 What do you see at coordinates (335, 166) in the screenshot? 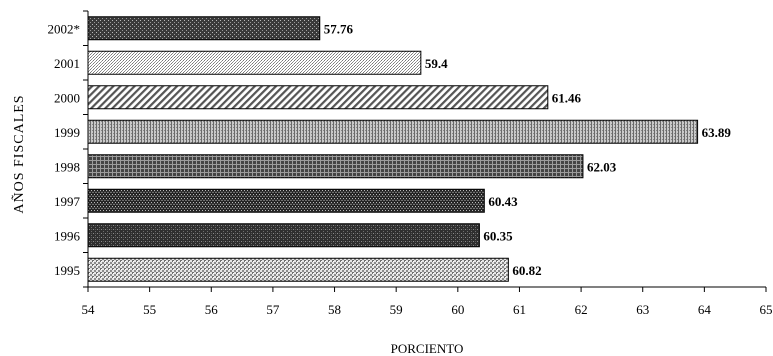
I see `bar-1998` at bounding box center [335, 166].